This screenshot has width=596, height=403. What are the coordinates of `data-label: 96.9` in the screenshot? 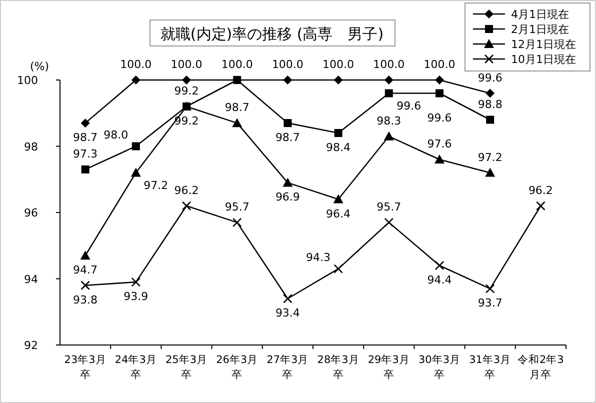 It's located at (287, 197).